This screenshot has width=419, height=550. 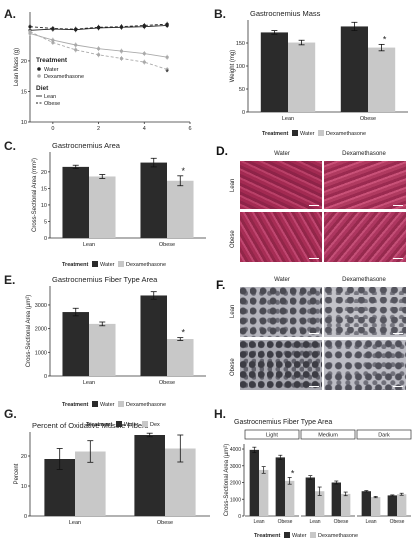 I want to click on histology-panel-f: Water Dexamethasone Lean Obese, so click(x=321, y=334).